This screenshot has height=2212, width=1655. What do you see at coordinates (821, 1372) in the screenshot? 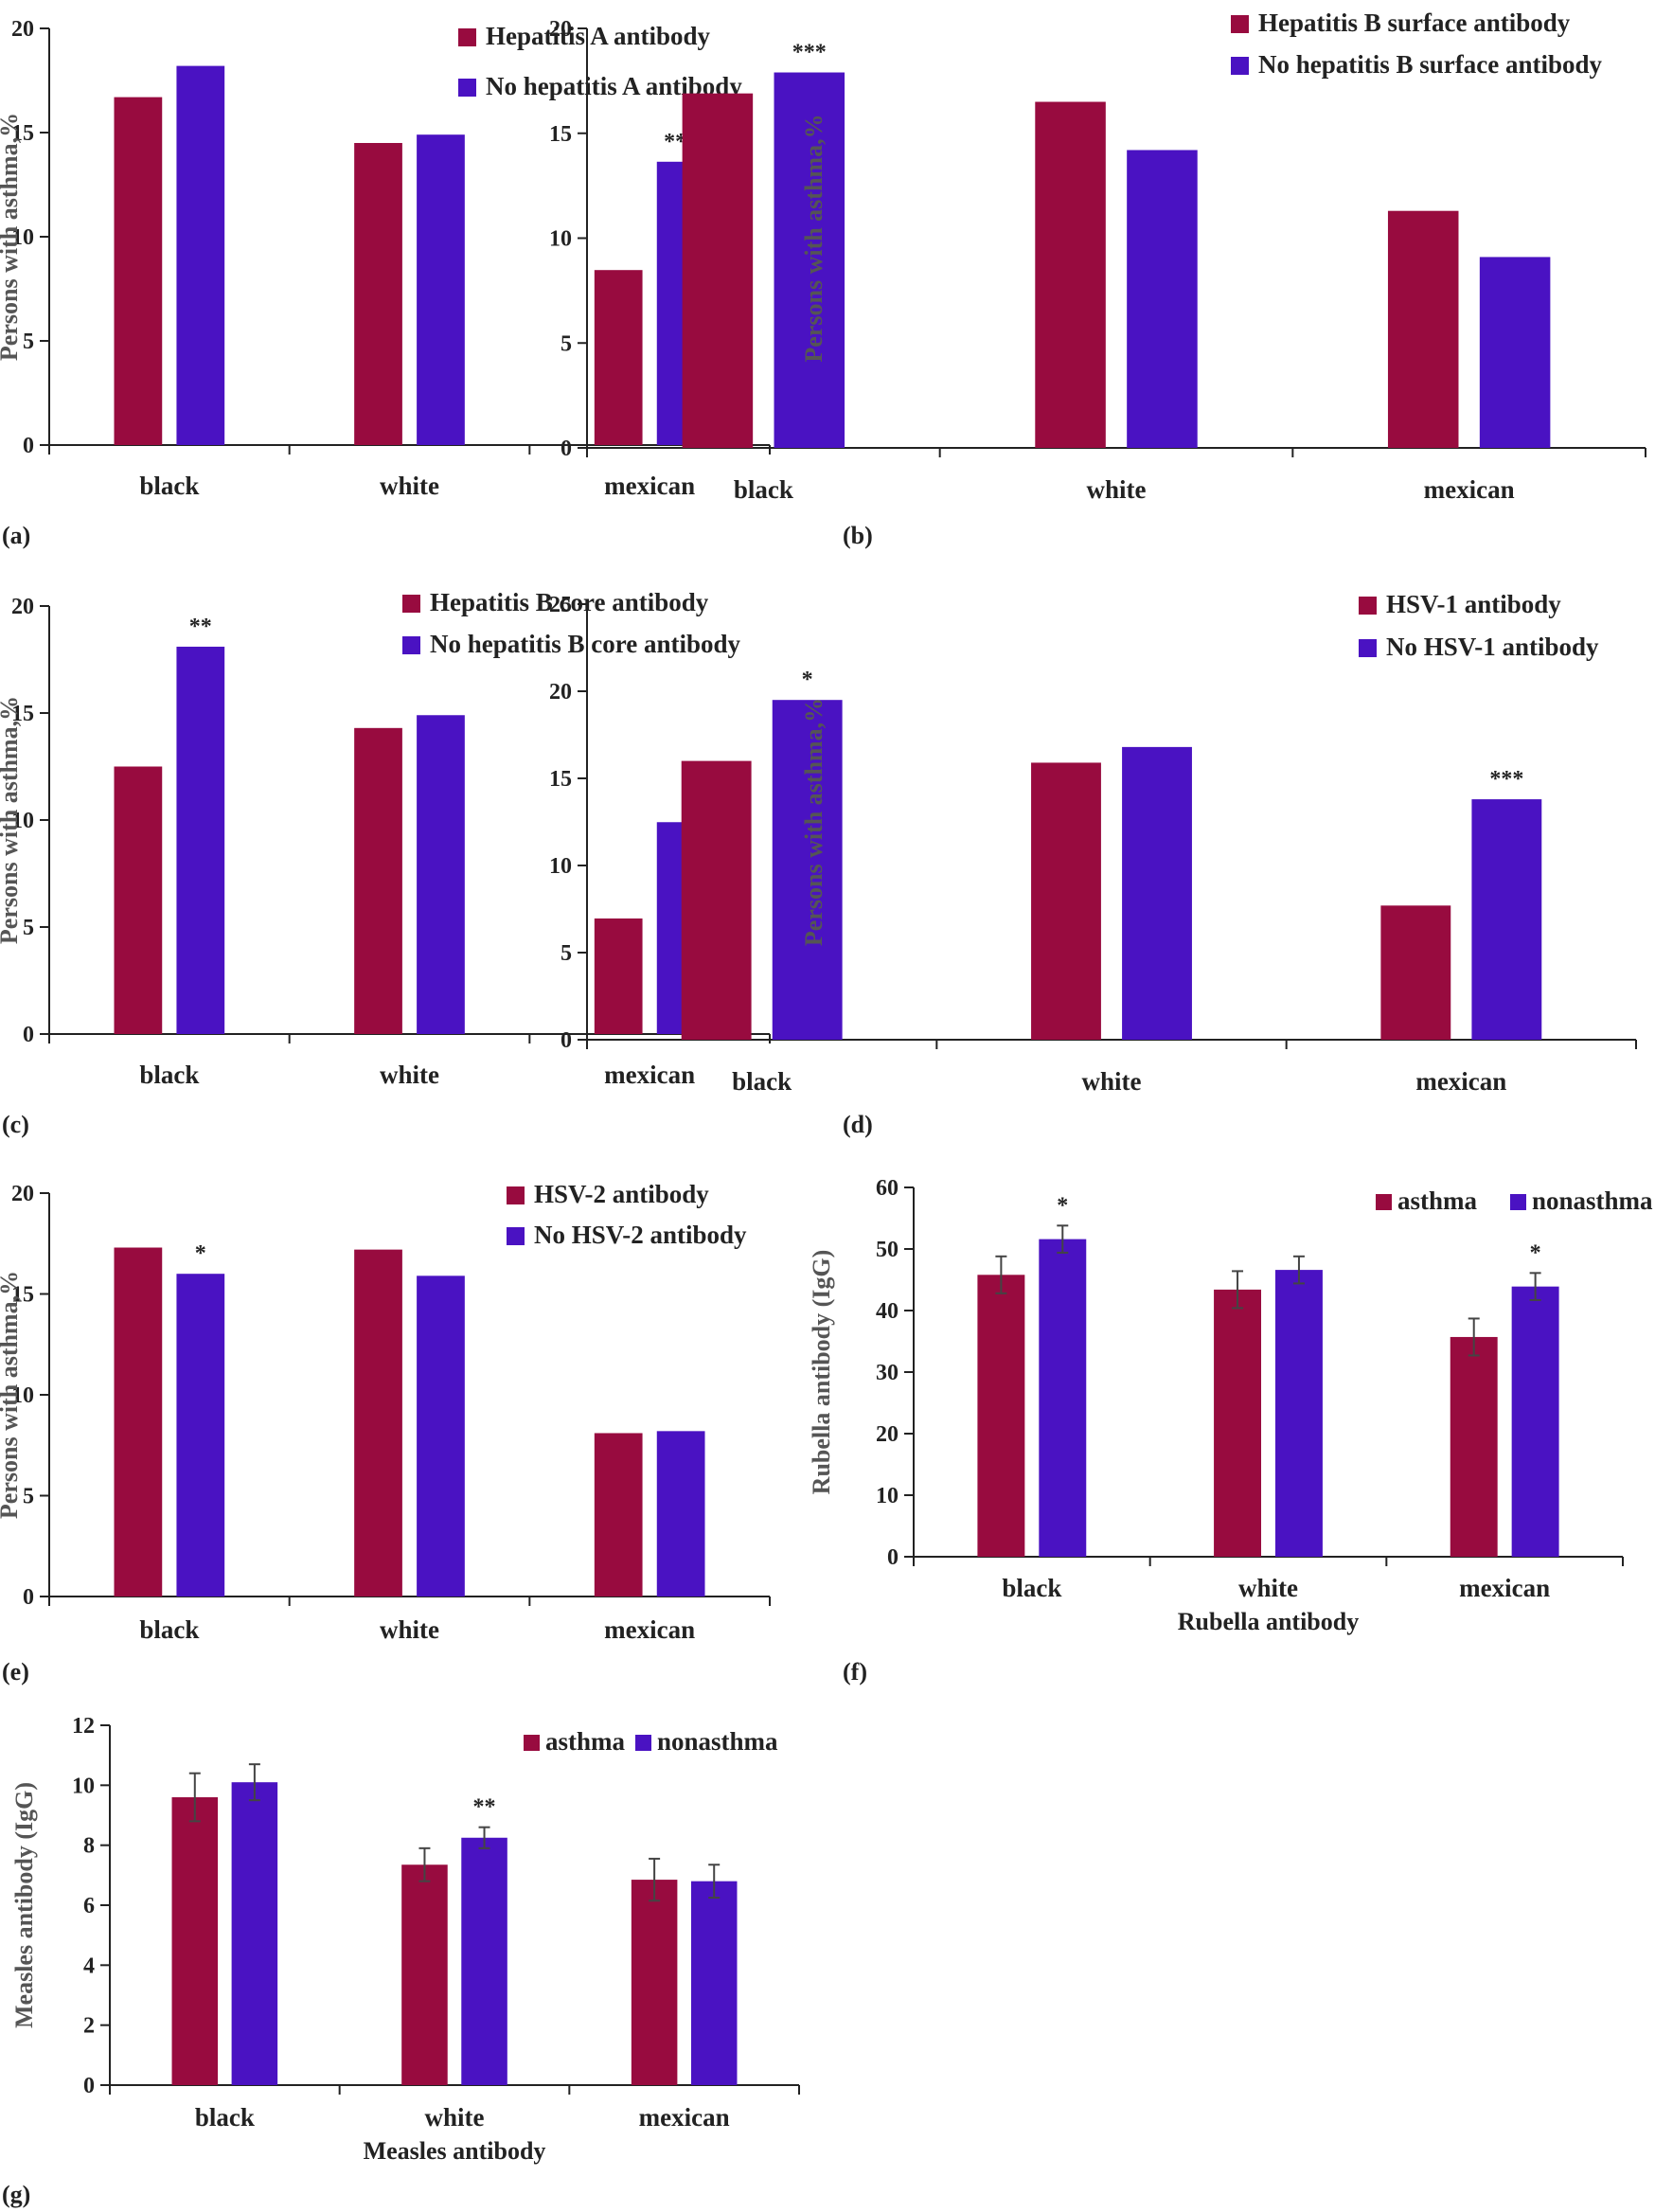
I see `y-axis-title: Rubella antibody (IgG)` at bounding box center [821, 1372].